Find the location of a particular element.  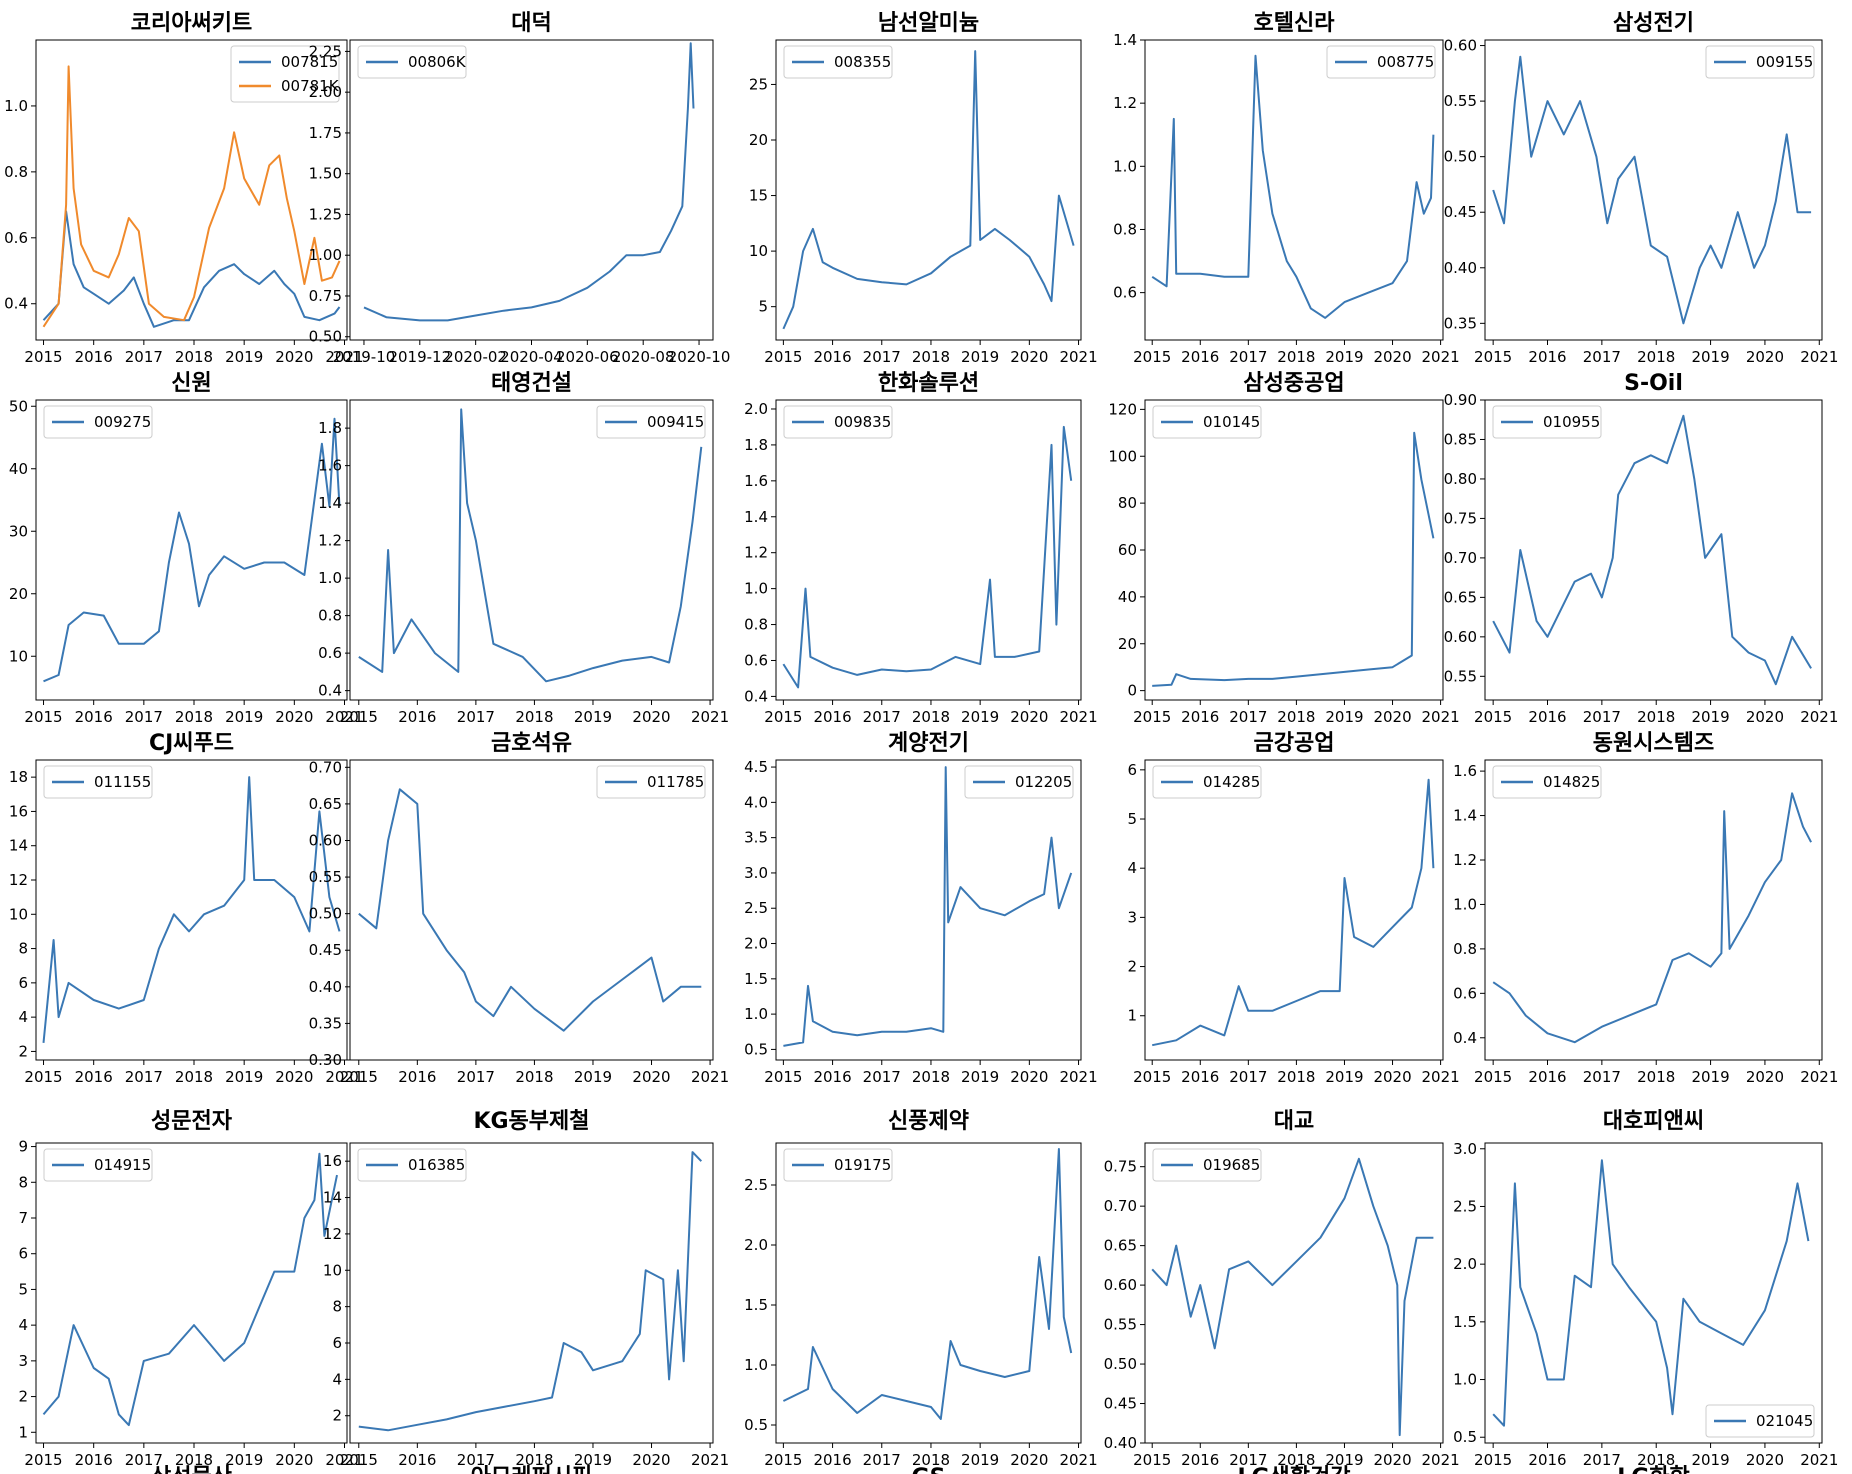

y-tick-label: 100 is located at coordinates (1122, 456).